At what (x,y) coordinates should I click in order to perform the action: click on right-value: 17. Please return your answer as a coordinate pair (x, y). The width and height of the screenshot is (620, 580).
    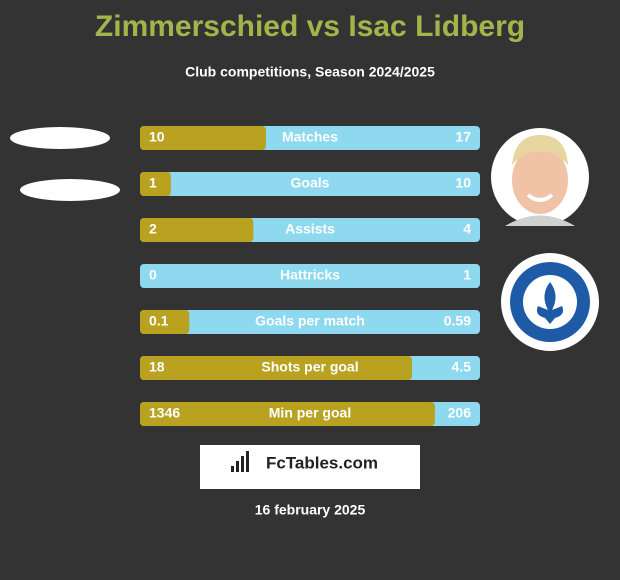
    Looking at the image, I should click on (463, 137).